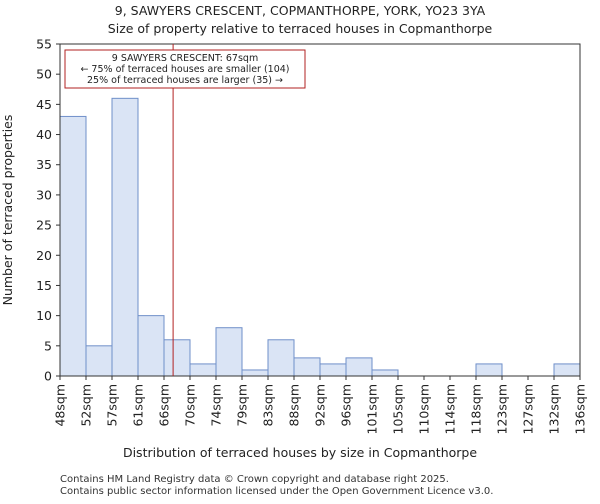 Image resolution: width=600 pixels, height=504 pixels. What do you see at coordinates (398, 409) in the screenshot?
I see `x-tick-label: 105sqm` at bounding box center [398, 409].